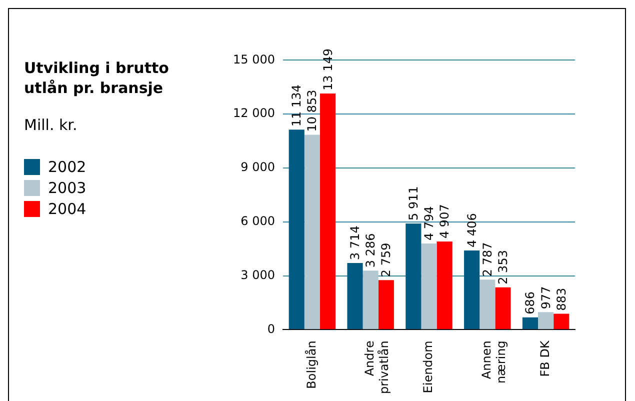  What do you see at coordinates (97, 78) in the screenshot?
I see `text: Utvikling i brutto utlån pr. bransje` at bounding box center [97, 78].